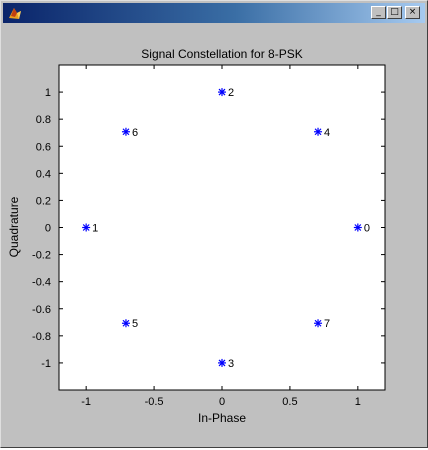 Image resolution: width=428 pixels, height=450 pixels. I want to click on x-tick-label: 0.5, so click(289, 402).